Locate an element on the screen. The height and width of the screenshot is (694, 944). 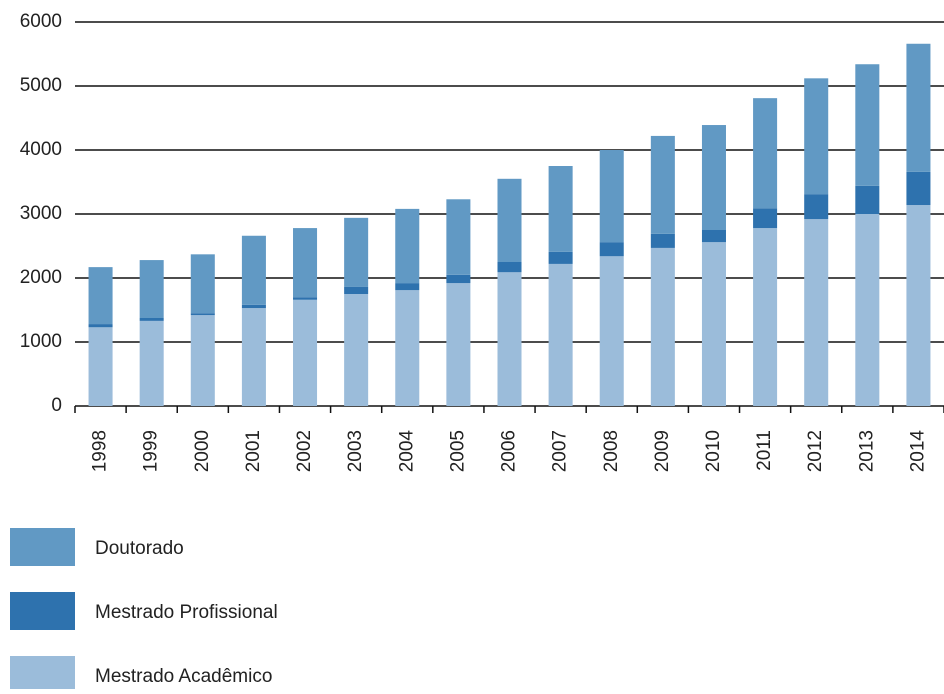
y-tick-label: 4000 is located at coordinates (41, 149).